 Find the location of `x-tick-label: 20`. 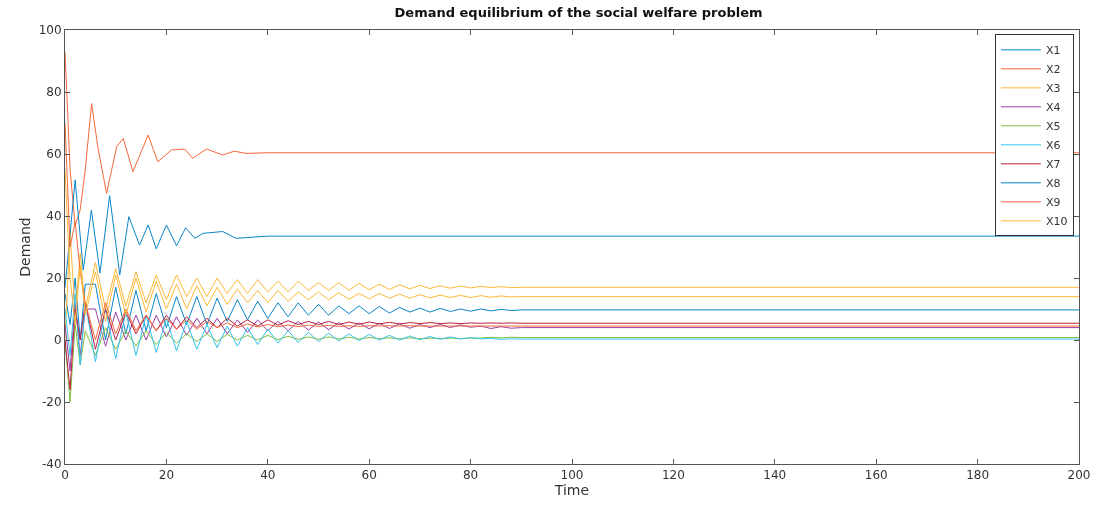

x-tick-label: 20 is located at coordinates (166, 475).